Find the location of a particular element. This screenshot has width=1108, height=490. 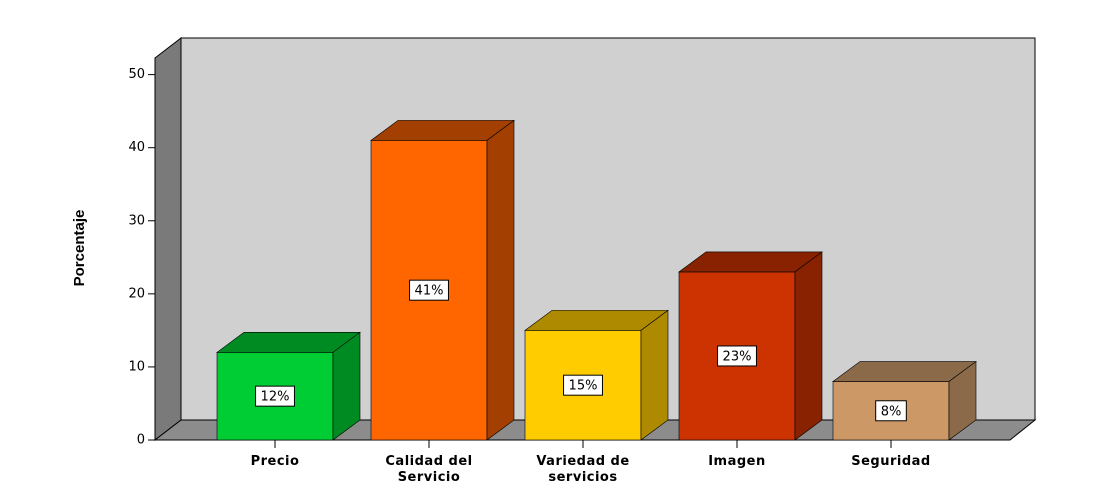

y-tick-label: 10 is located at coordinates (136, 366).